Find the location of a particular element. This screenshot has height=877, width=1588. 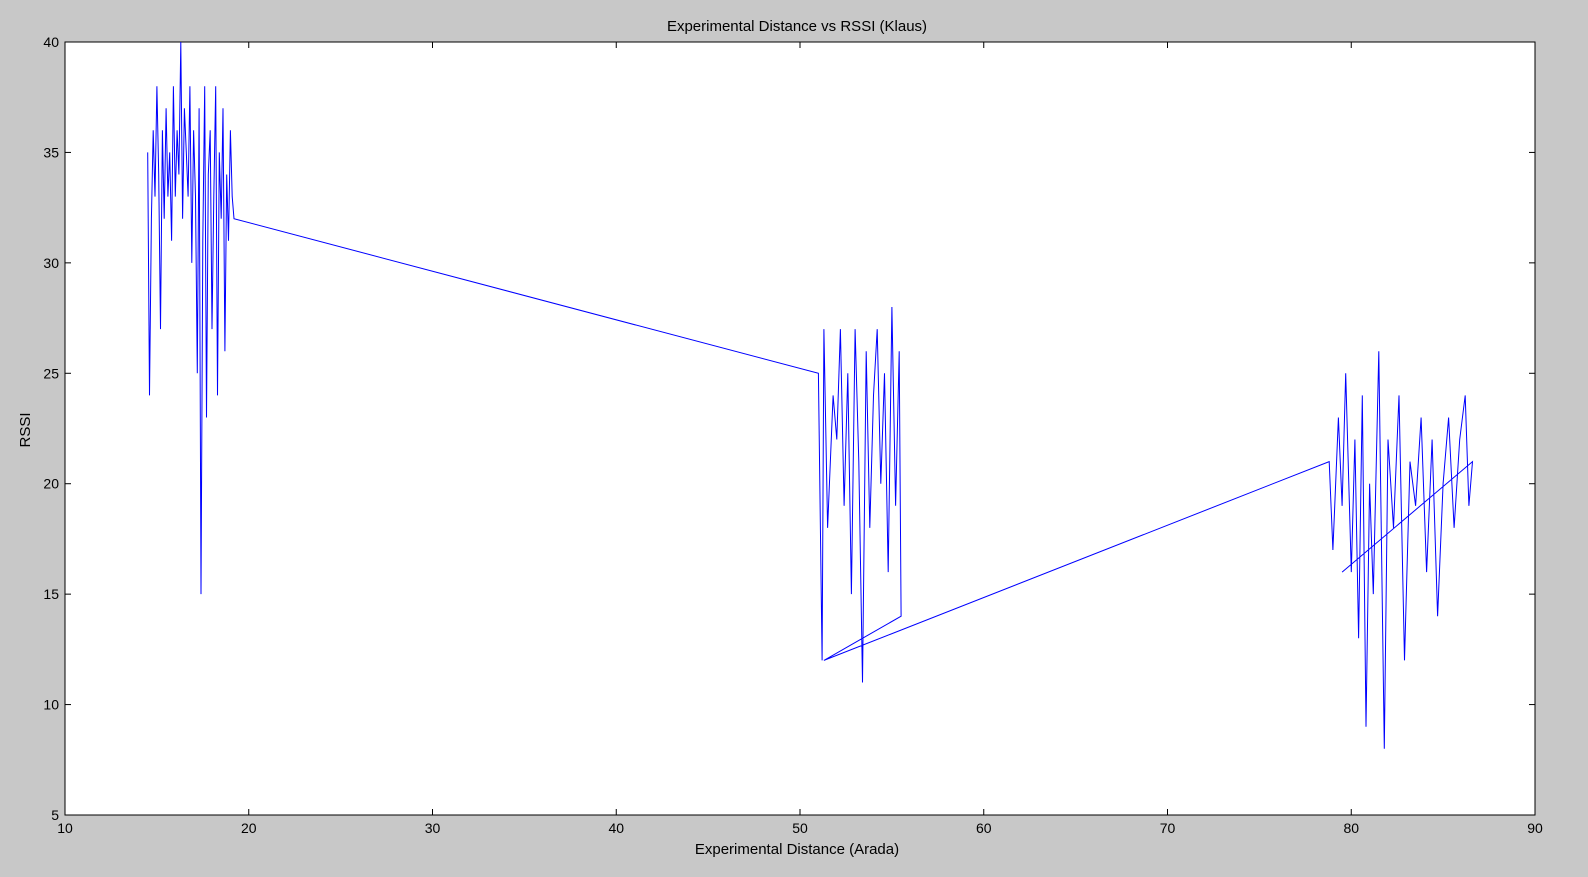

x-tick-label: 20 is located at coordinates (249, 828).